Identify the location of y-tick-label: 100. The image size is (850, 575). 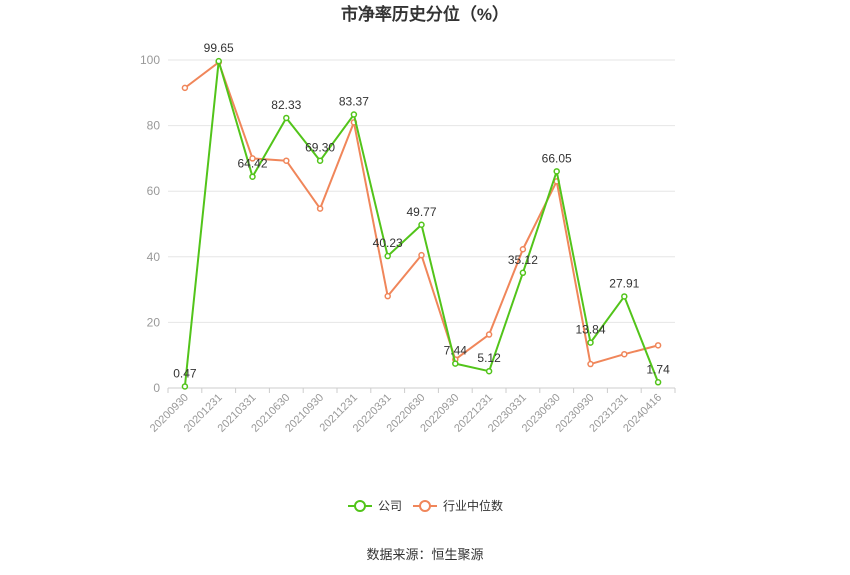
(150, 60).